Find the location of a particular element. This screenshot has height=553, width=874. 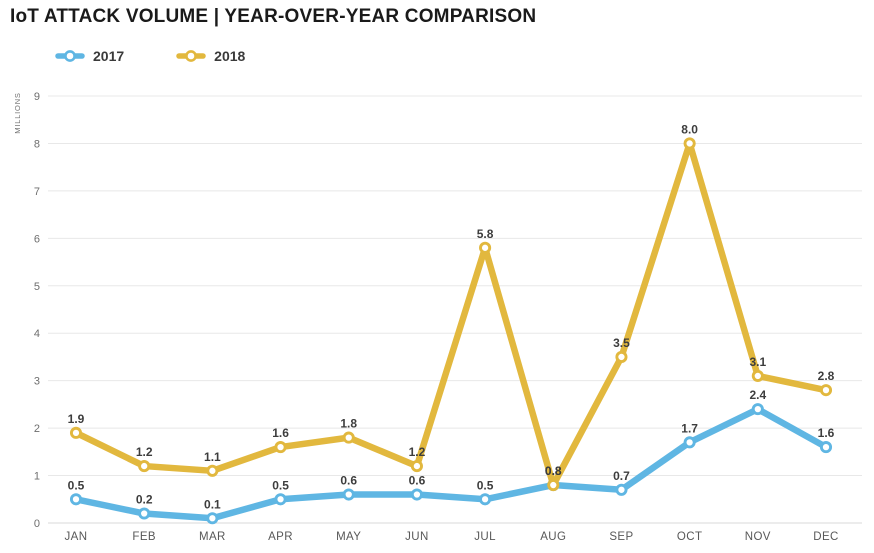

data-point-2018-feb is located at coordinates (144, 466).